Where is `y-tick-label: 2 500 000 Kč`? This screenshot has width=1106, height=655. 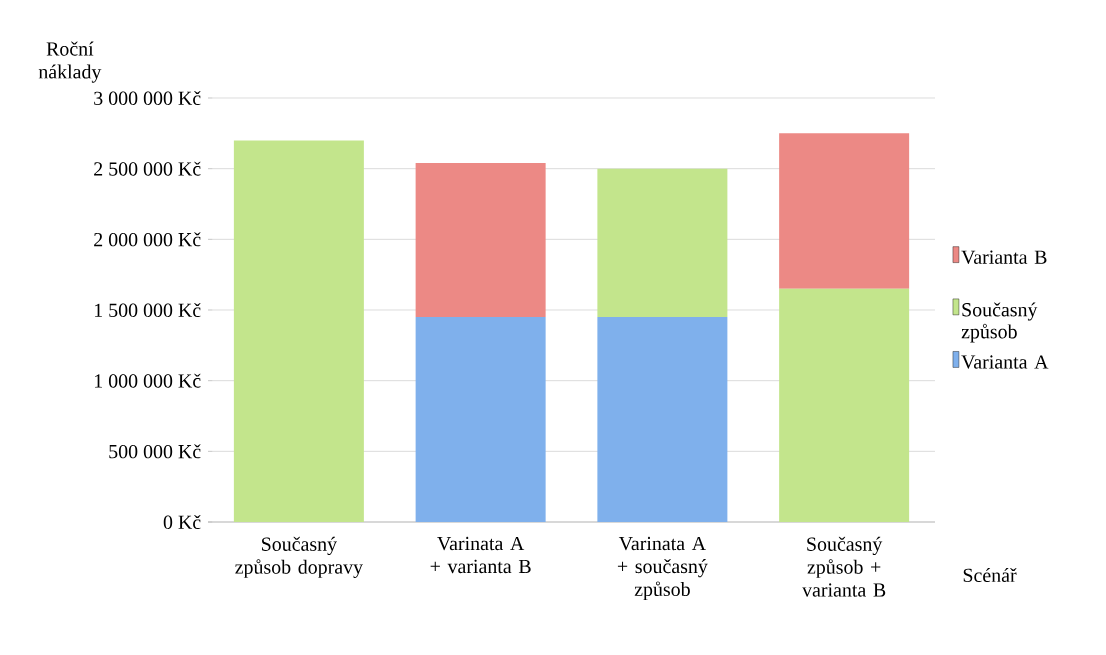 y-tick-label: 2 500 000 Kč is located at coordinates (147, 168).